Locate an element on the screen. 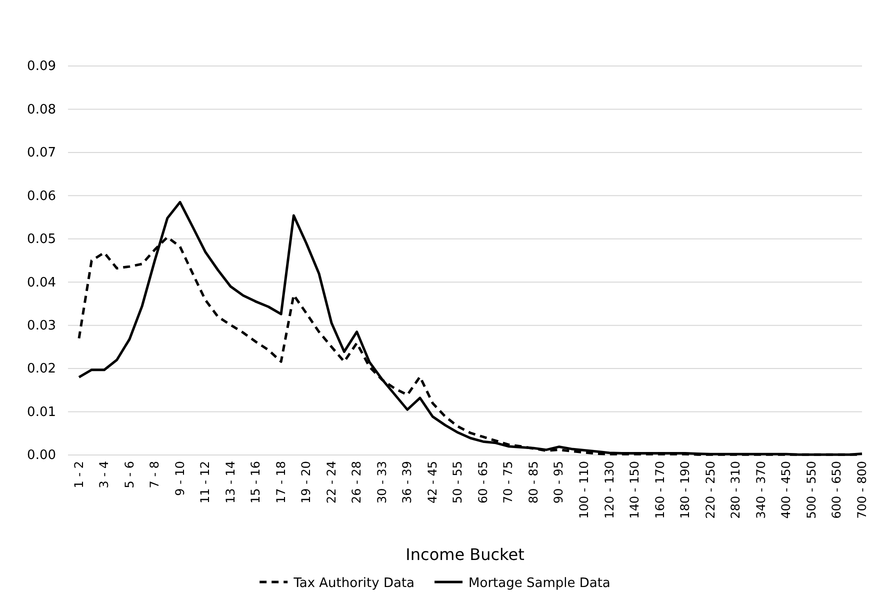  x-tick-label: 700 - 800 is located at coordinates (861, 490).